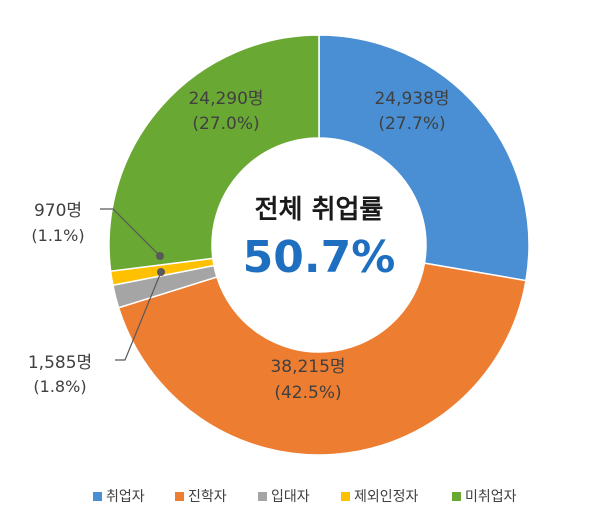 The width and height of the screenshot is (602, 524). What do you see at coordinates (386, 497) in the screenshot?
I see `legend-label-exempt: 제외인정자` at bounding box center [386, 497].